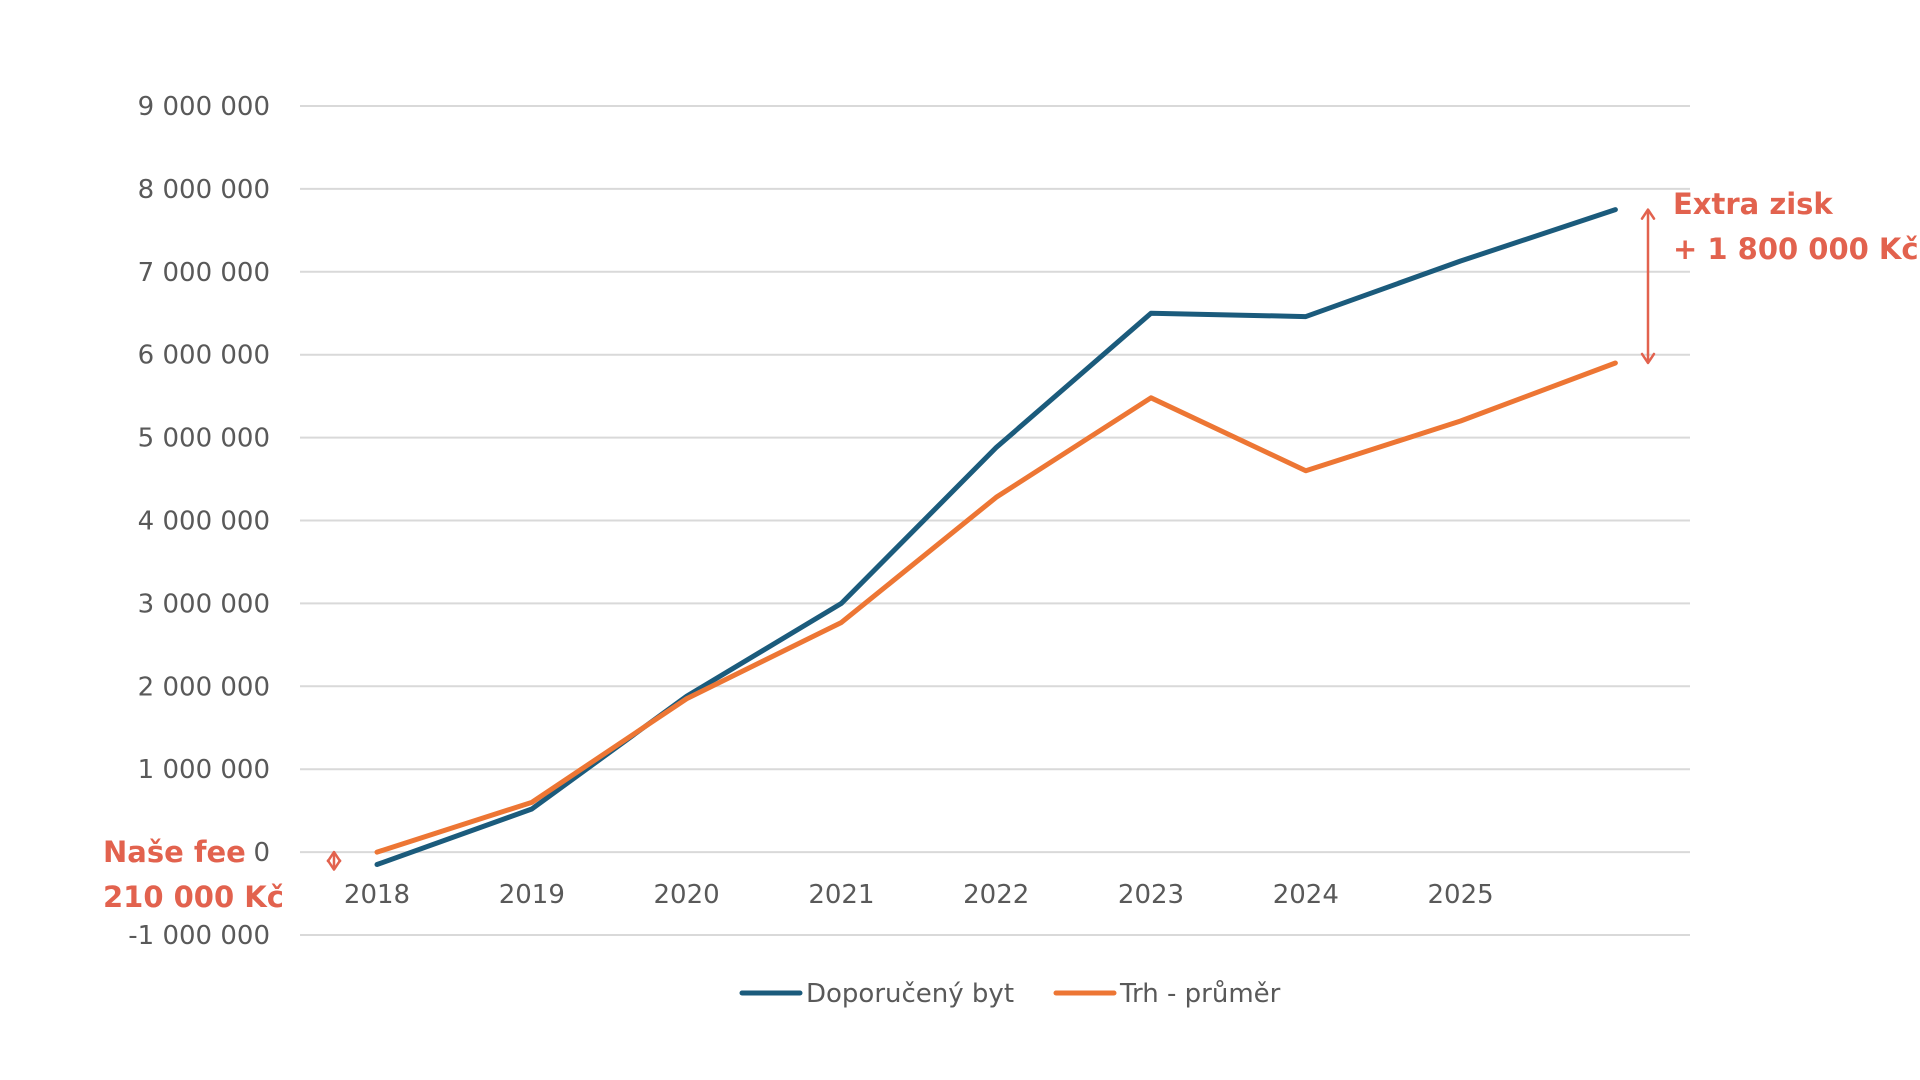 The width and height of the screenshot is (1920, 1080). What do you see at coordinates (204, 356) in the screenshot?
I see `y-tick-label: 6 000 000` at bounding box center [204, 356].